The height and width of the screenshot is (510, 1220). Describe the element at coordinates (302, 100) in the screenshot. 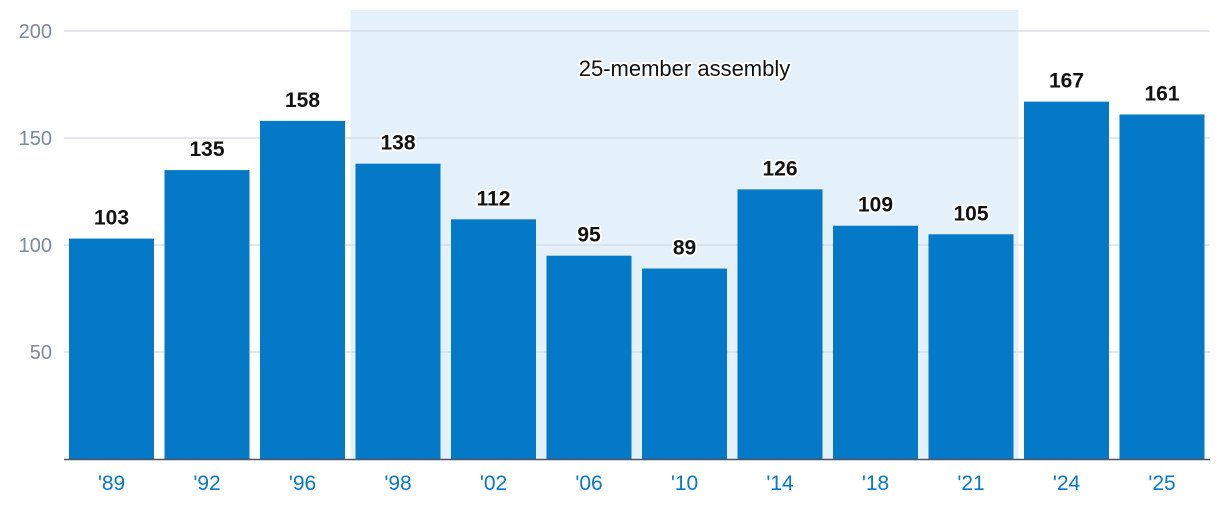

I see `data-label: 158` at that location.